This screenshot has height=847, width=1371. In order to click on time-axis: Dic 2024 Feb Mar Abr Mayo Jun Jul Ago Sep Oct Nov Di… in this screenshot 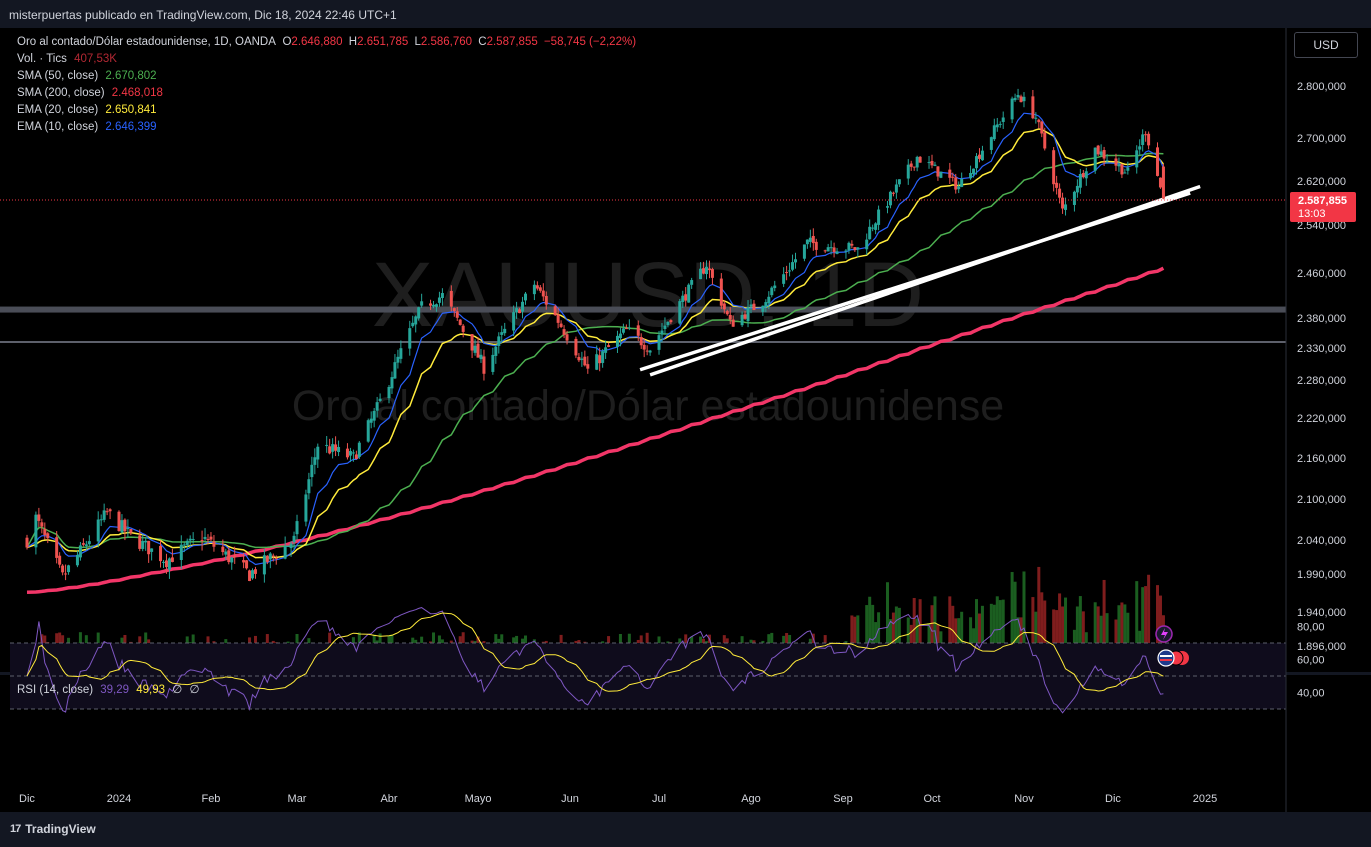, I will do `click(618, 799)`.